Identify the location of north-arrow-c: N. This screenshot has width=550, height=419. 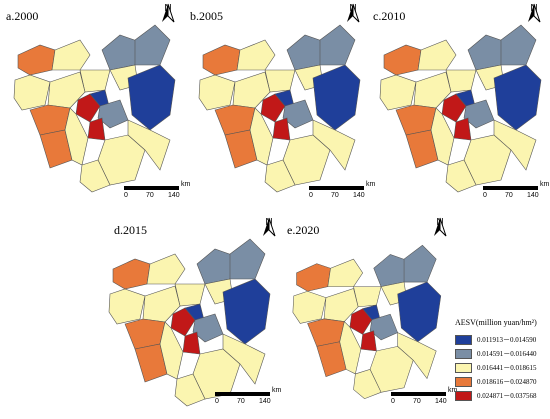
(534, 13).